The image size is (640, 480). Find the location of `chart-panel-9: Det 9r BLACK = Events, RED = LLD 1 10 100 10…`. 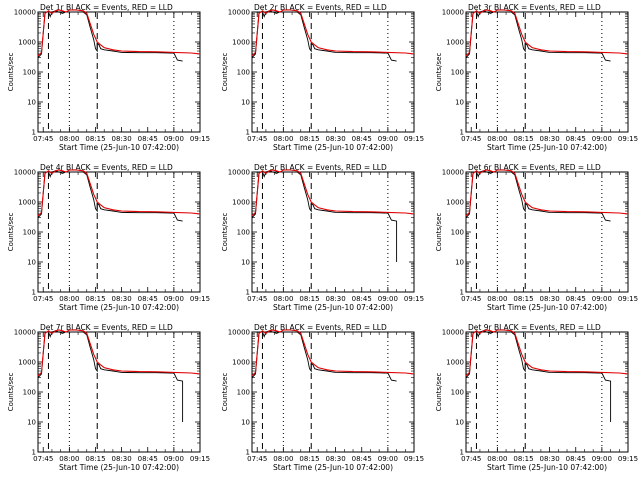

chart-panel-9: Det 9r BLACK = Events, RED = LLD 1 10 100 10… is located at coordinates (536, 397).